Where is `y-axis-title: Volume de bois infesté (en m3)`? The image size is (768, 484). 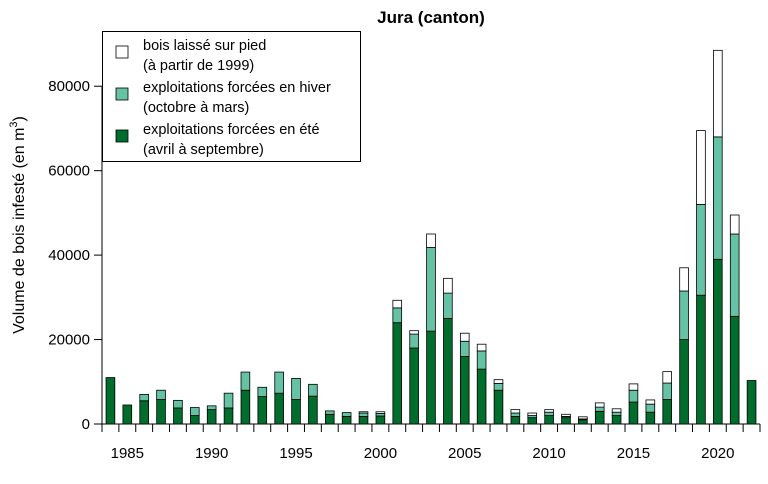 y-axis-title: Volume de bois infesté (en m3) is located at coordinates (18, 225).